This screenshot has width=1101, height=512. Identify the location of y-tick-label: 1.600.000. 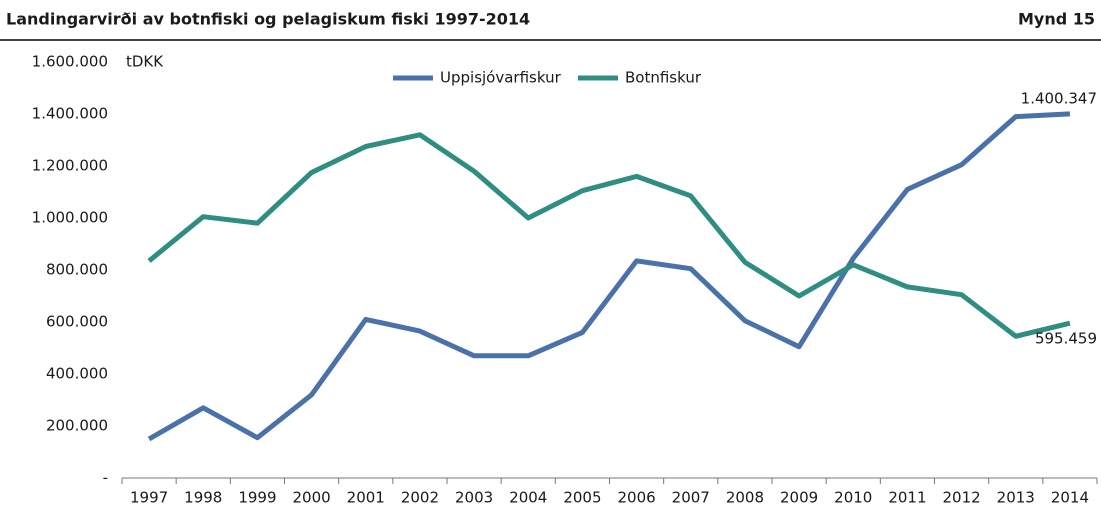
(70, 62).